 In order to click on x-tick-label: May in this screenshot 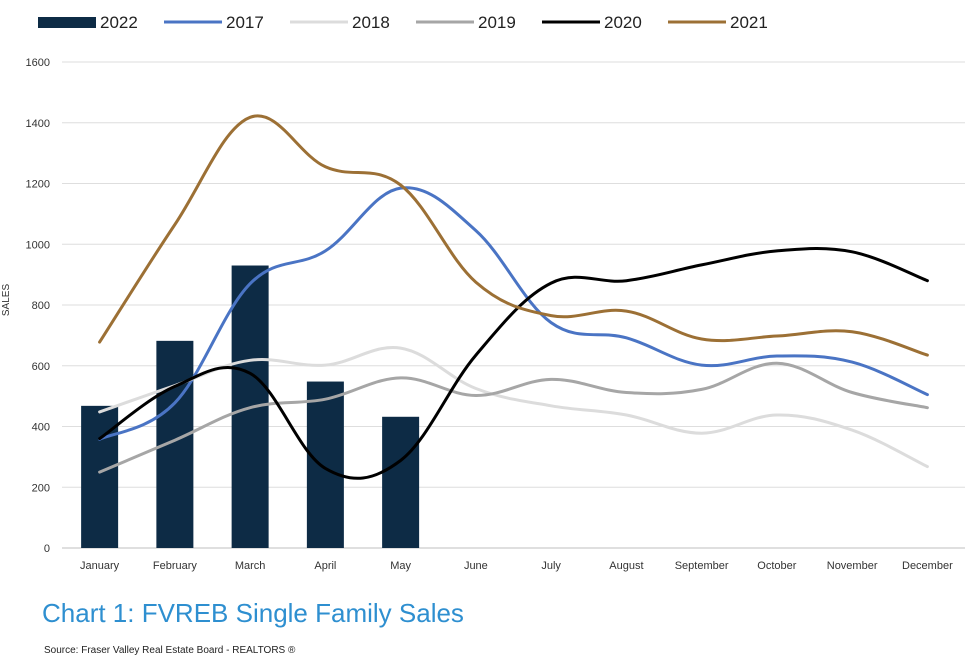, I will do `click(400, 566)`.